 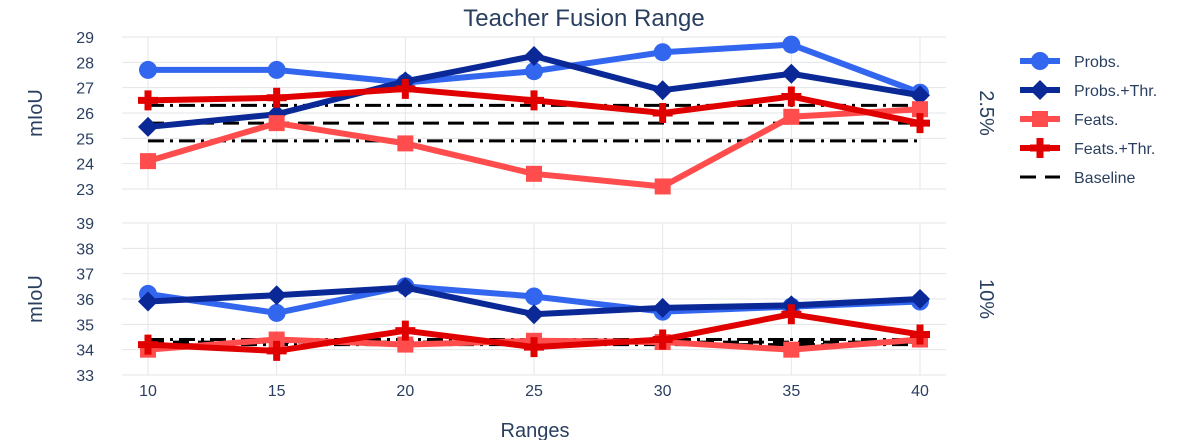 What do you see at coordinates (85, 89) in the screenshot?
I see `y-tick-label: 27` at bounding box center [85, 89].